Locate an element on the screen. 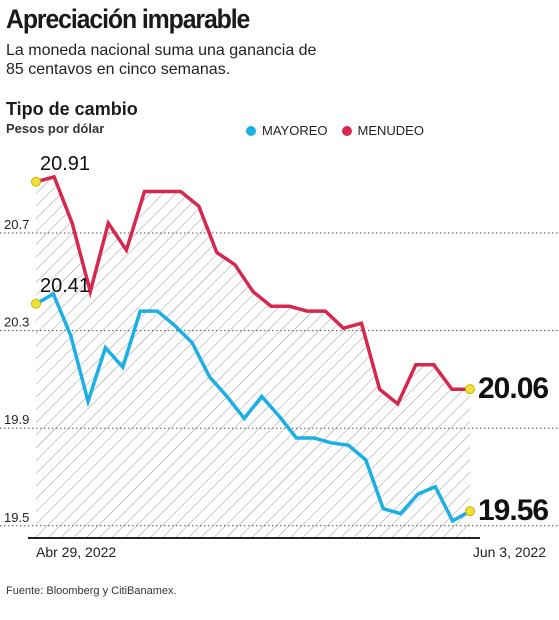  y-tick-label: 20.7 is located at coordinates (16, 224).